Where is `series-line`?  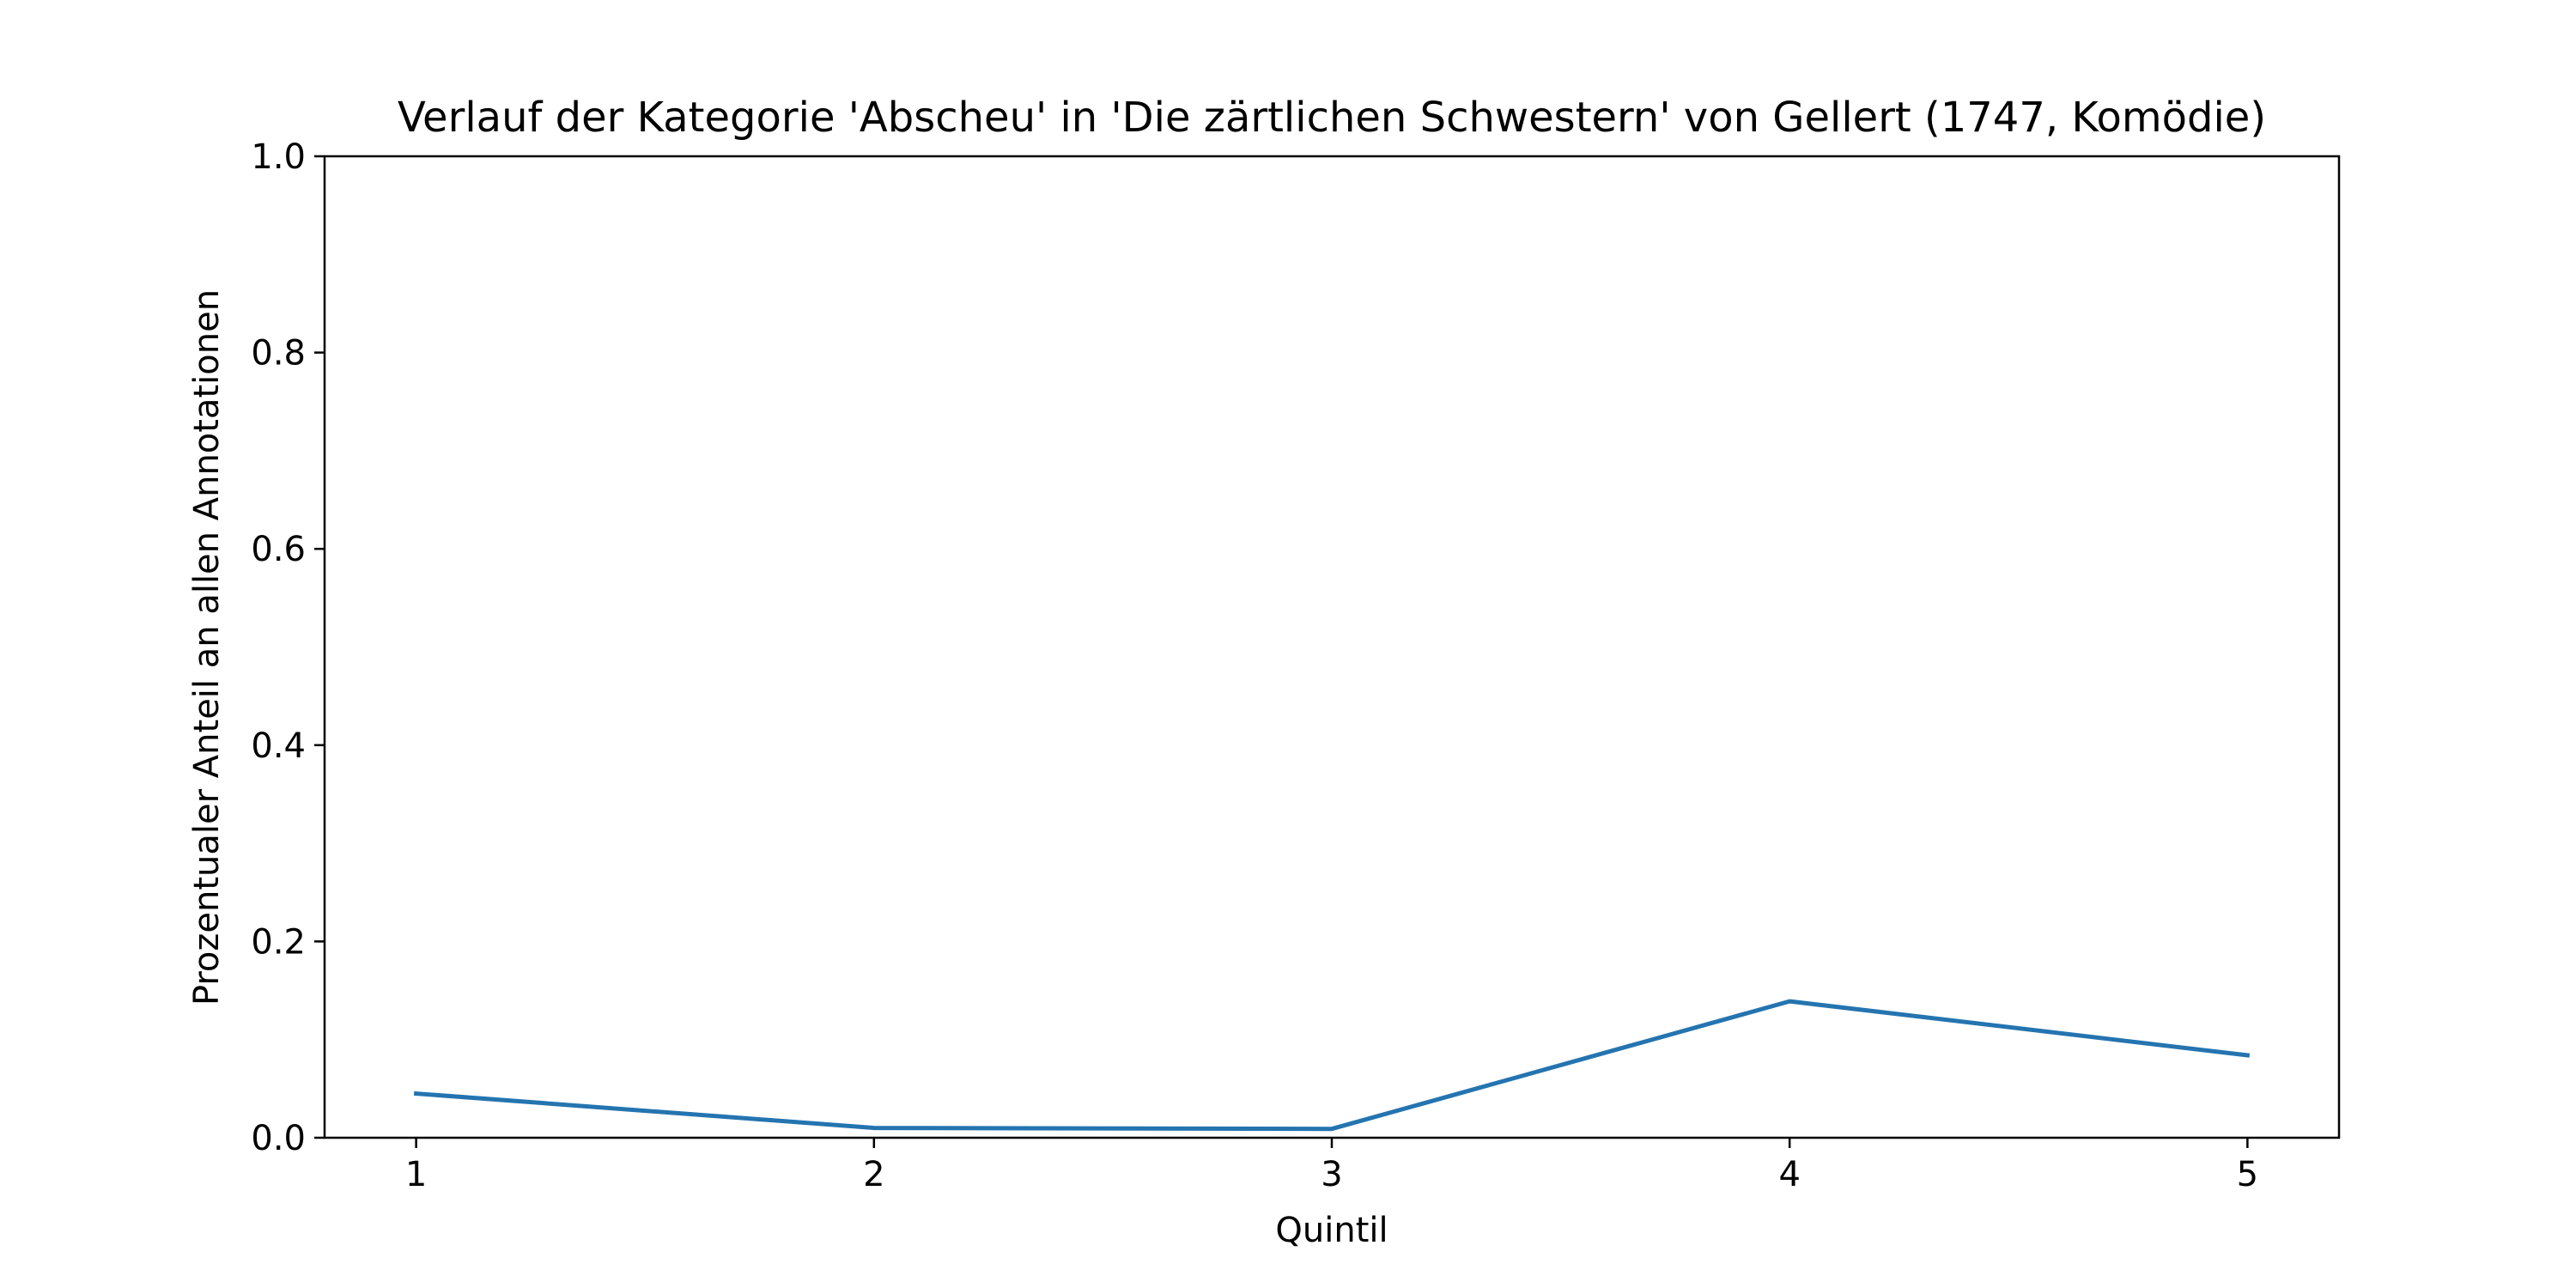 series-line is located at coordinates (1332, 1065).